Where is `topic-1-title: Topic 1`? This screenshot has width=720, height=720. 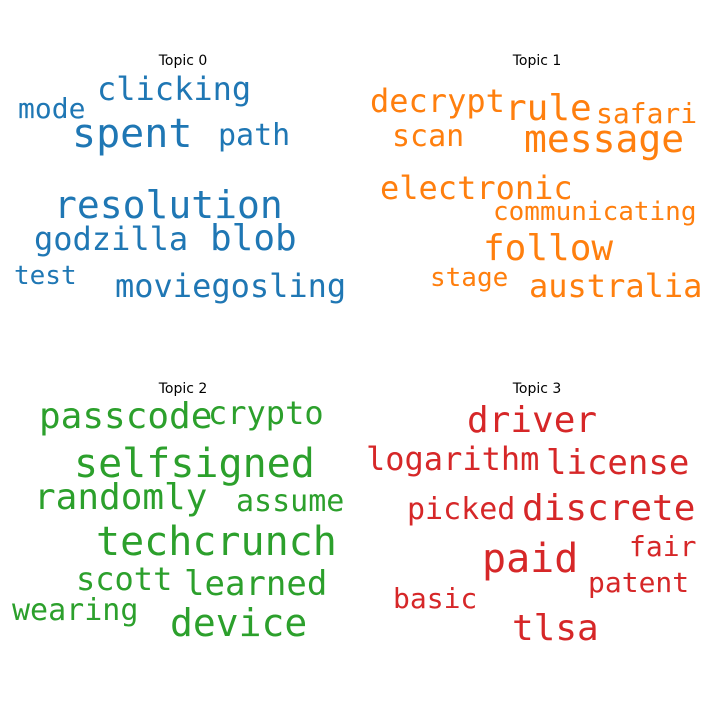
topic-1-title: Topic 1 is located at coordinates (537, 61).